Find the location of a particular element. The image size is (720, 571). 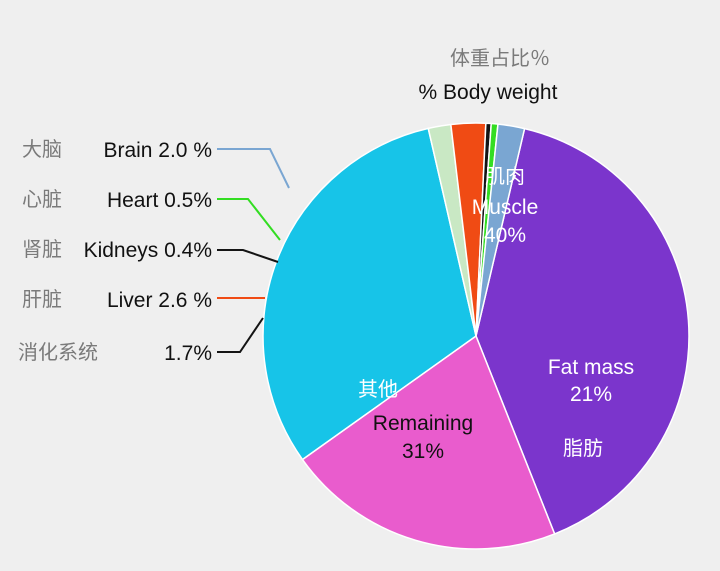

remaining-value: 31% is located at coordinates (423, 451).